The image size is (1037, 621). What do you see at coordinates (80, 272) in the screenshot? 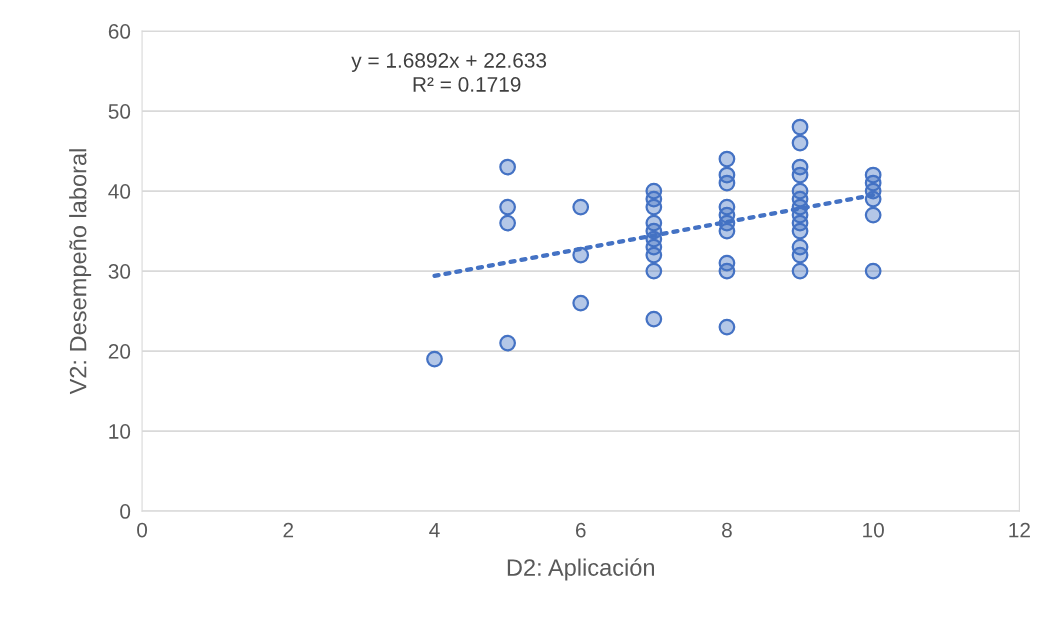
I see `y-axis-title: V2: Desempeño laboral` at bounding box center [80, 272].